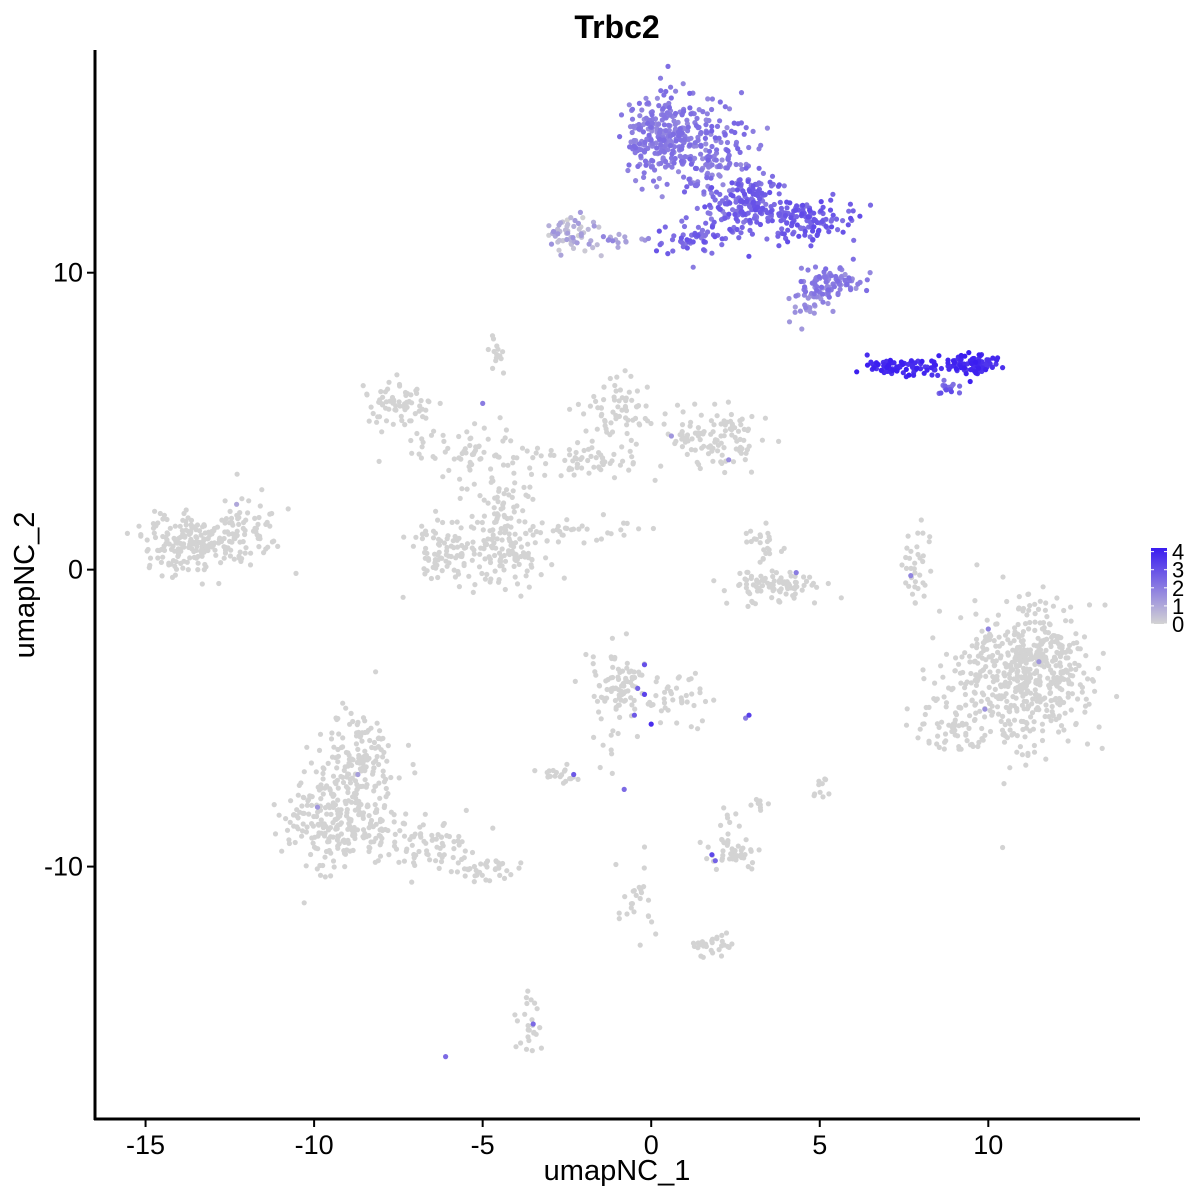  Describe the element at coordinates (1178, 624) in the screenshot. I see `colorbar-tick-label: 0` at that location.